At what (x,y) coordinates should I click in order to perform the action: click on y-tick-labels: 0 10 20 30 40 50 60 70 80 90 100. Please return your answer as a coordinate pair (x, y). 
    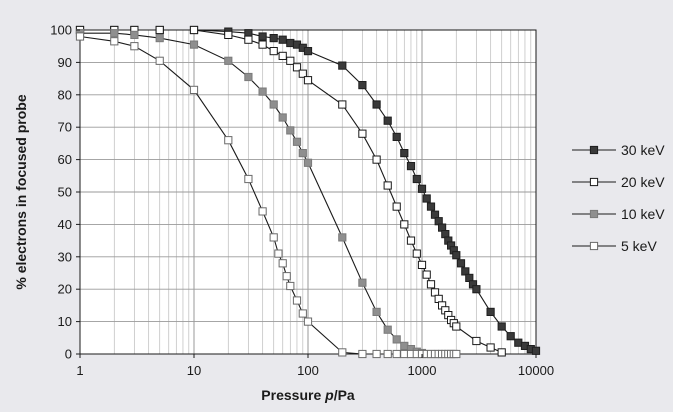
    Looking at the image, I should click on (65, 192).